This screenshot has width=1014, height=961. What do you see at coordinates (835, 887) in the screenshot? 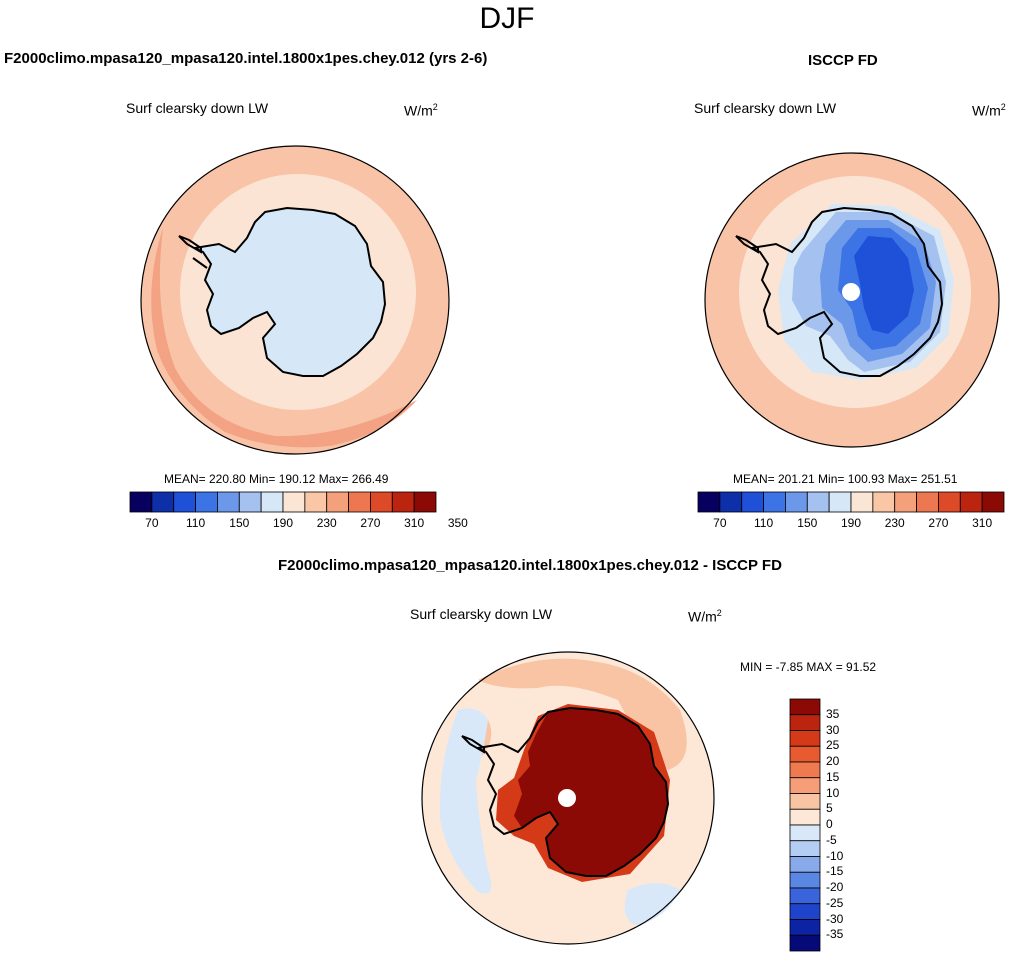
I see `colorbar-tick-label: -20` at bounding box center [835, 887].